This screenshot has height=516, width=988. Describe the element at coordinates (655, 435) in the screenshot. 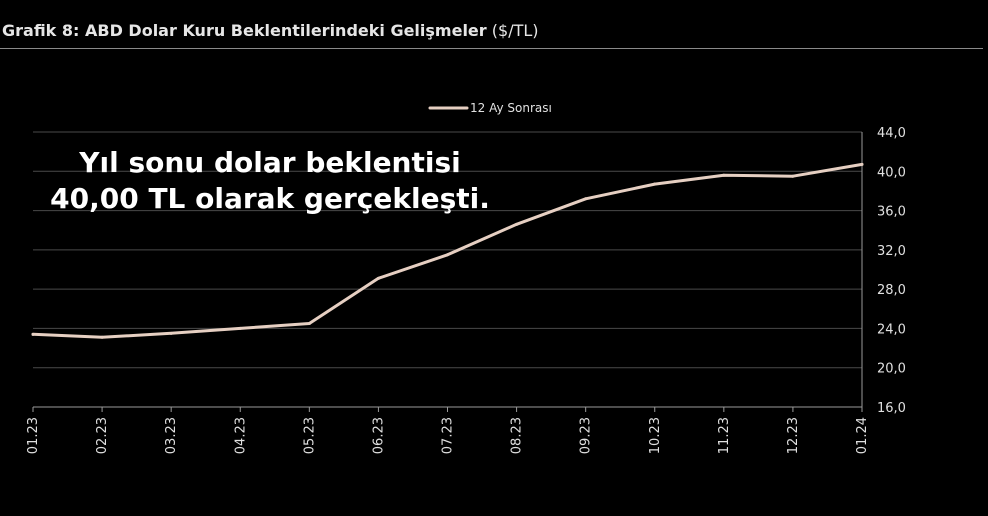

I see `x-tick-label: 10.23` at that location.